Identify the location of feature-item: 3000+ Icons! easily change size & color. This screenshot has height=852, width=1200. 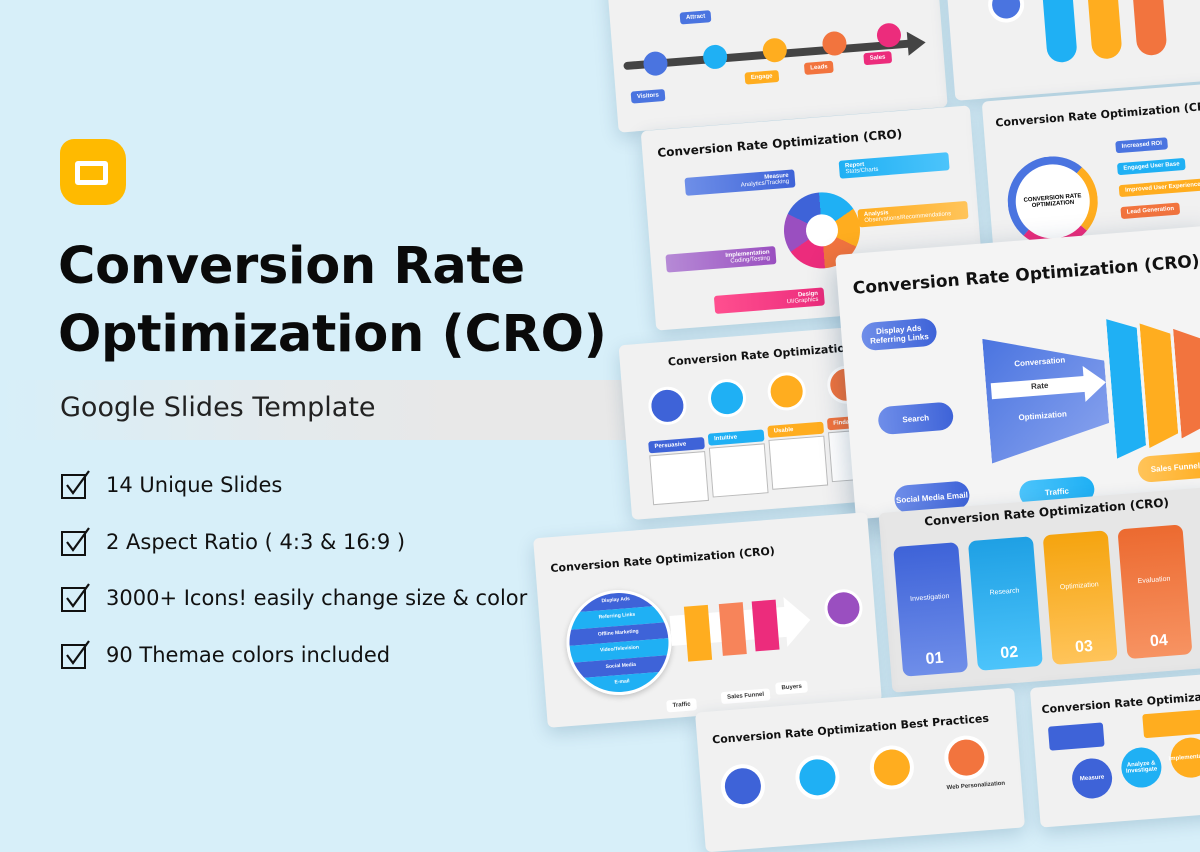
(293, 598).